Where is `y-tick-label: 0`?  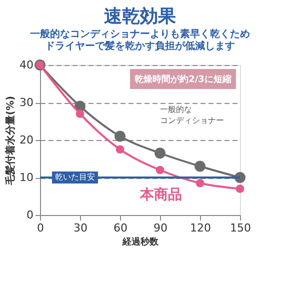
y-tick-label: 0 is located at coordinates (30, 215).